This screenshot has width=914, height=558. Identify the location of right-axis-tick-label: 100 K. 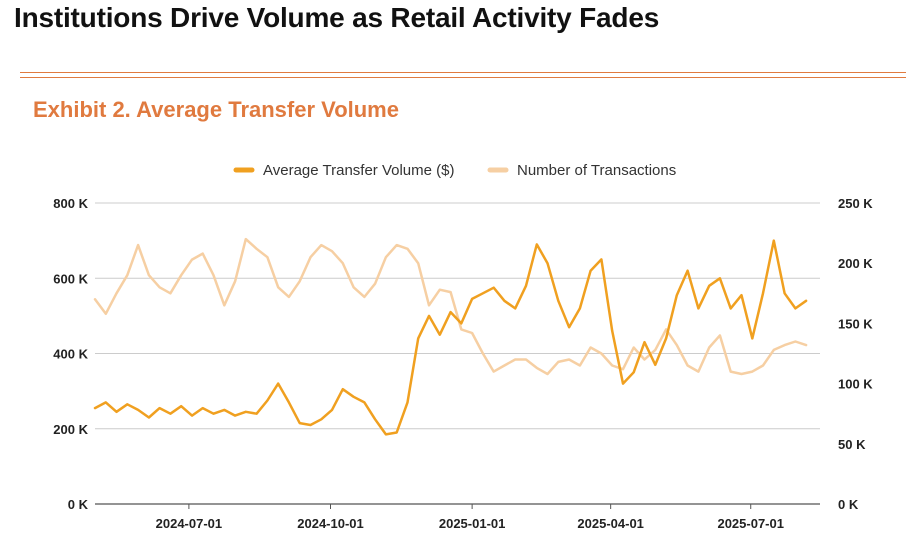
(855, 384).